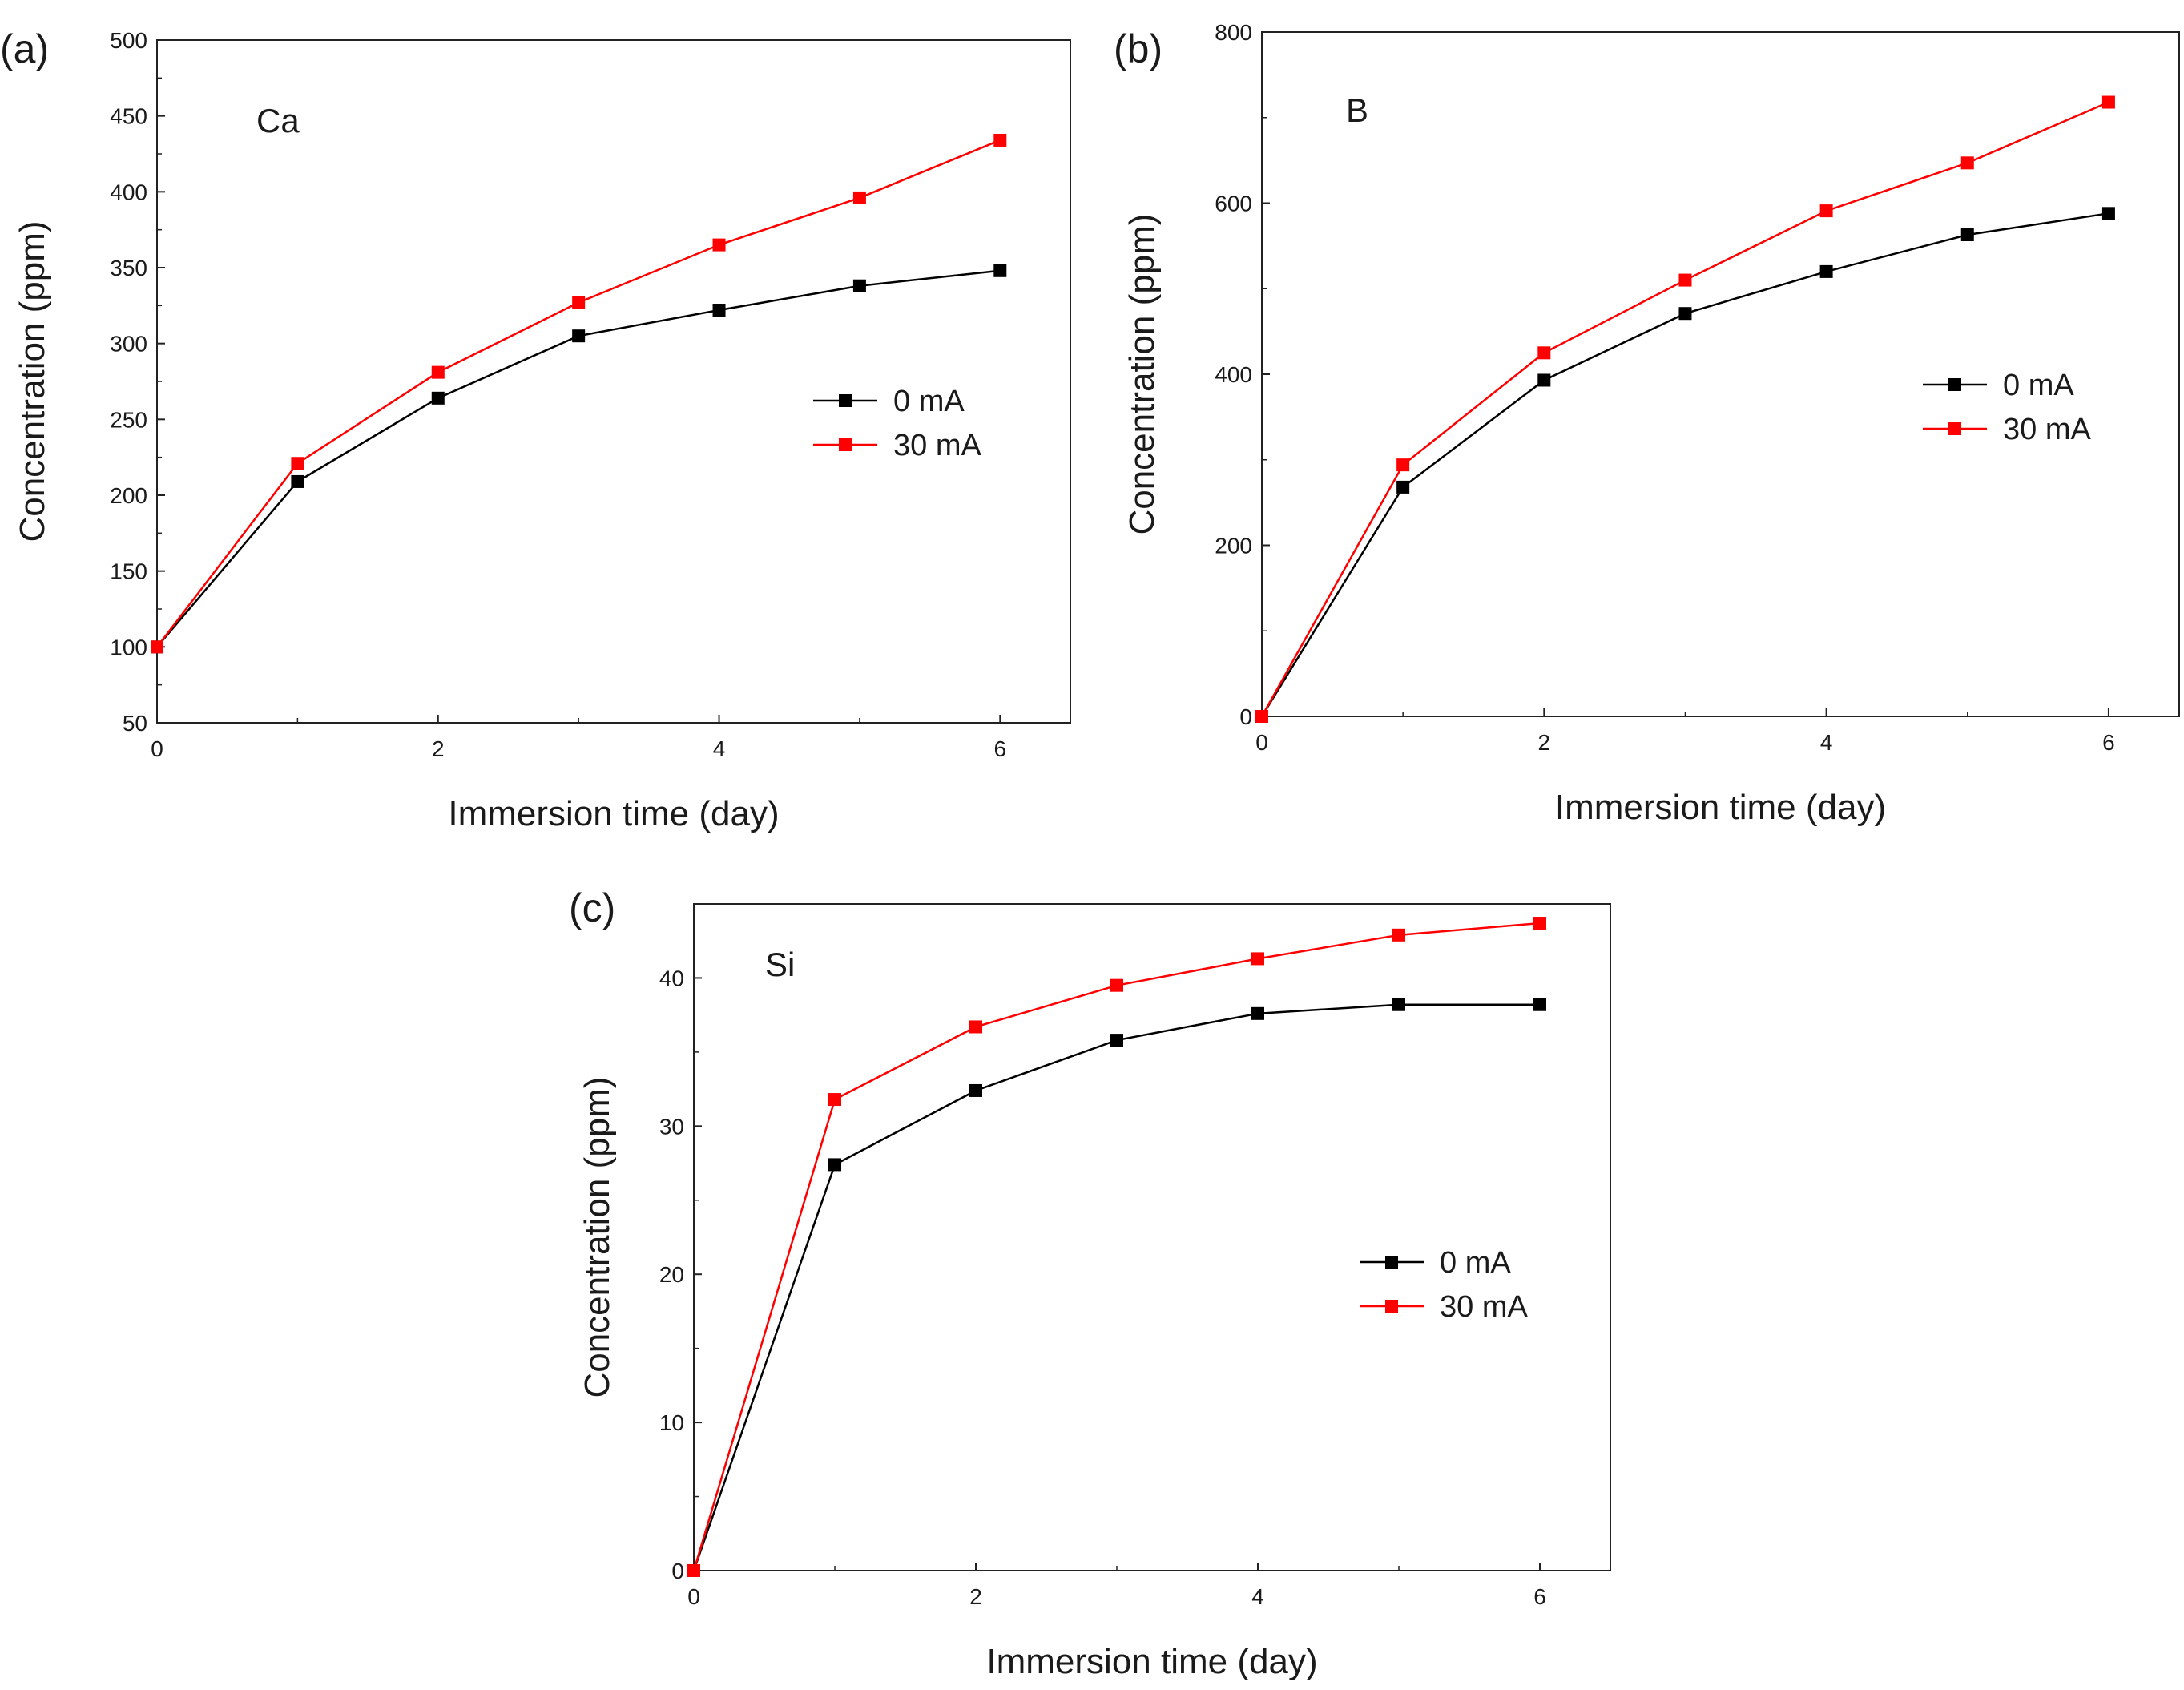  I want to click on y-tick-label: 450, so click(129, 117).